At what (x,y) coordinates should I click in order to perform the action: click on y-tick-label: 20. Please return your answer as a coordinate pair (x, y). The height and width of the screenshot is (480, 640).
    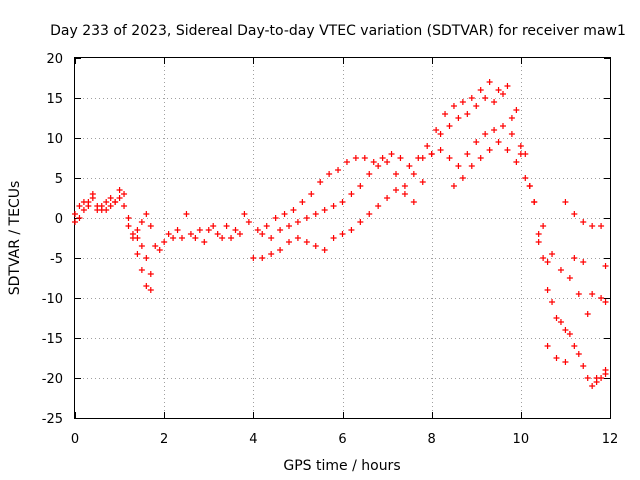
    Looking at the image, I should click on (54, 59).